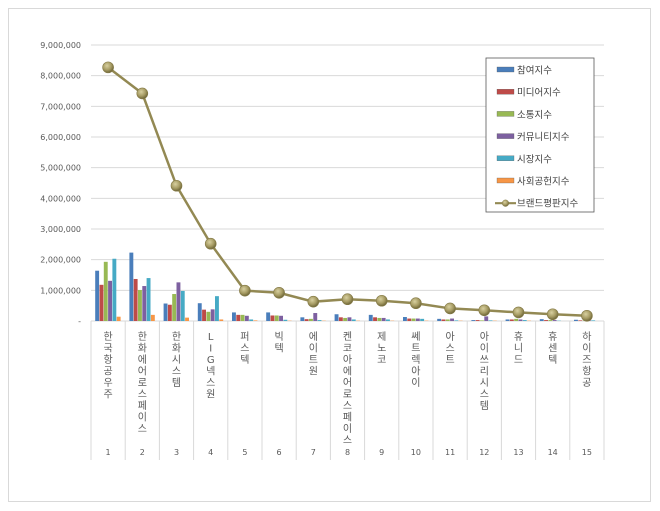 Image resolution: width=660 pixels, height=511 pixels. Describe the element at coordinates (524, 115) in the screenshot. I see `legend-item: 소통지수` at that location.